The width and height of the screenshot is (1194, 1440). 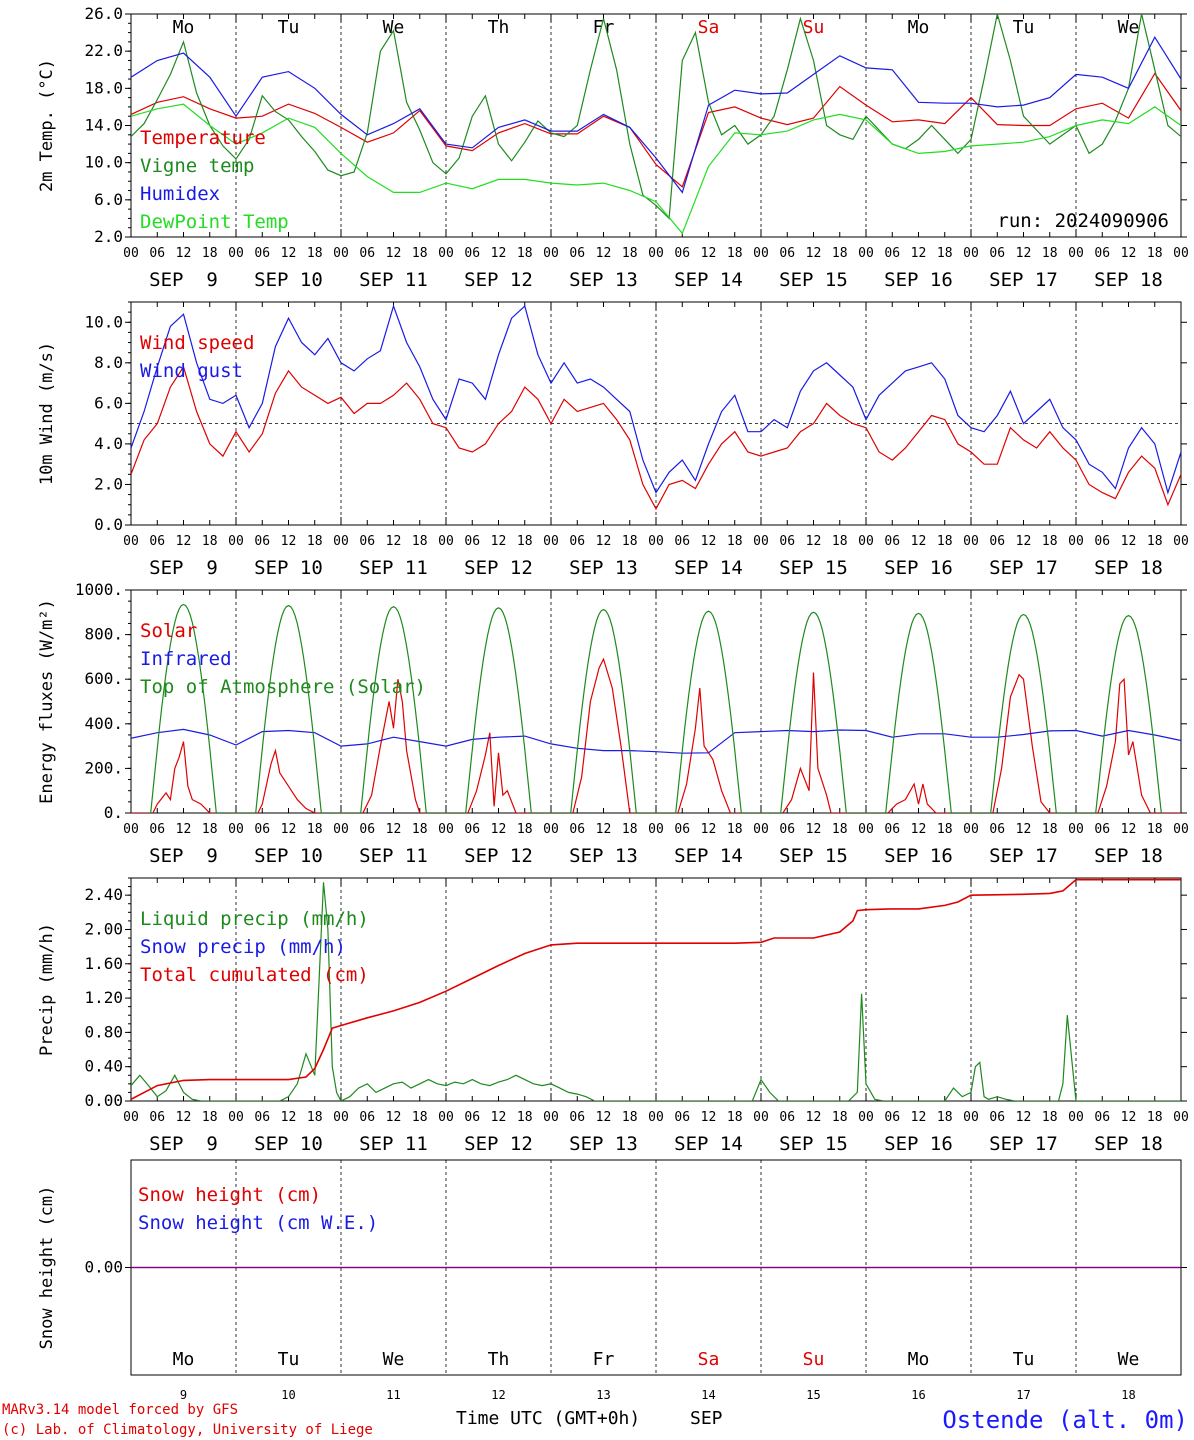 What do you see at coordinates (103, 634) in the screenshot?
I see `y-tick-label: 800.` at bounding box center [103, 634].